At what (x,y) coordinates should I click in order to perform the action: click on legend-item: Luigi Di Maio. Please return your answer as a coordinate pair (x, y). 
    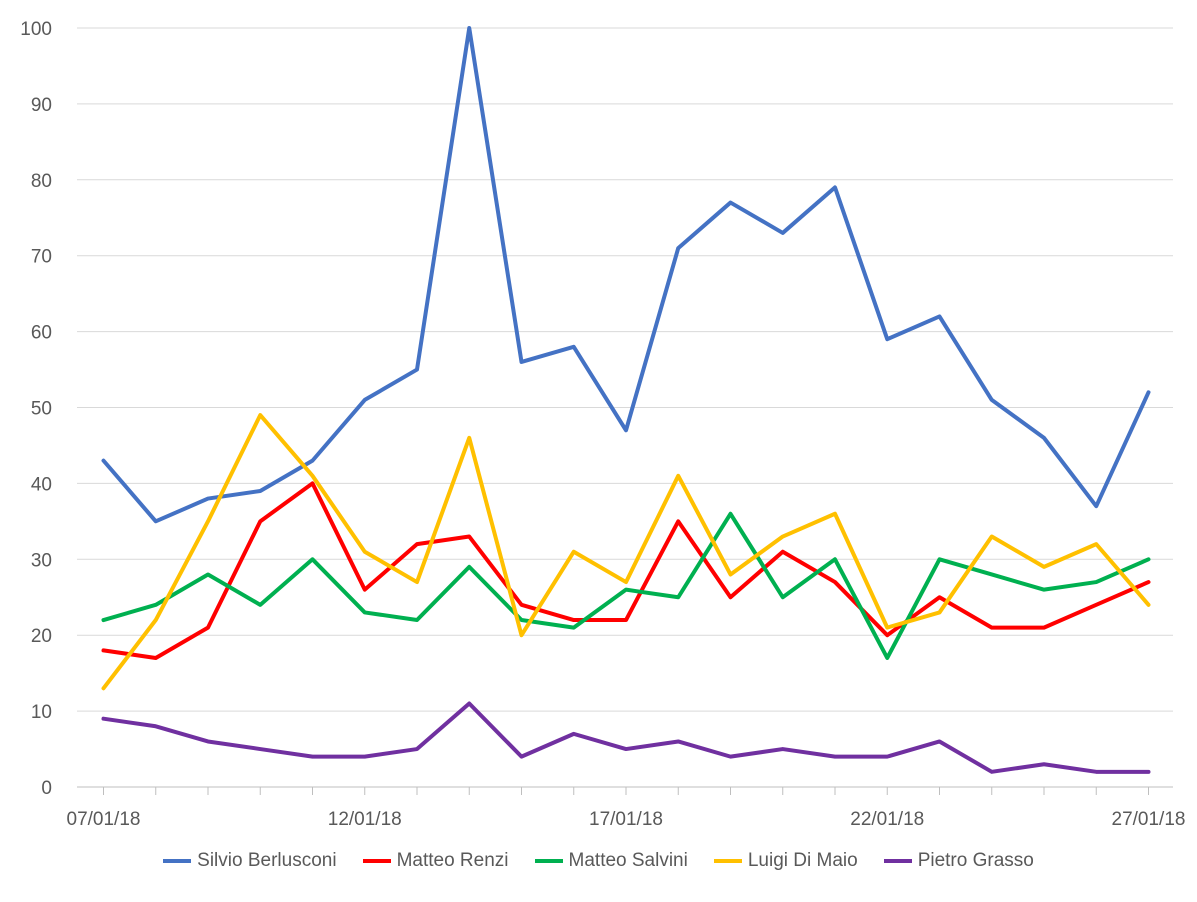
    Looking at the image, I should click on (785, 861).